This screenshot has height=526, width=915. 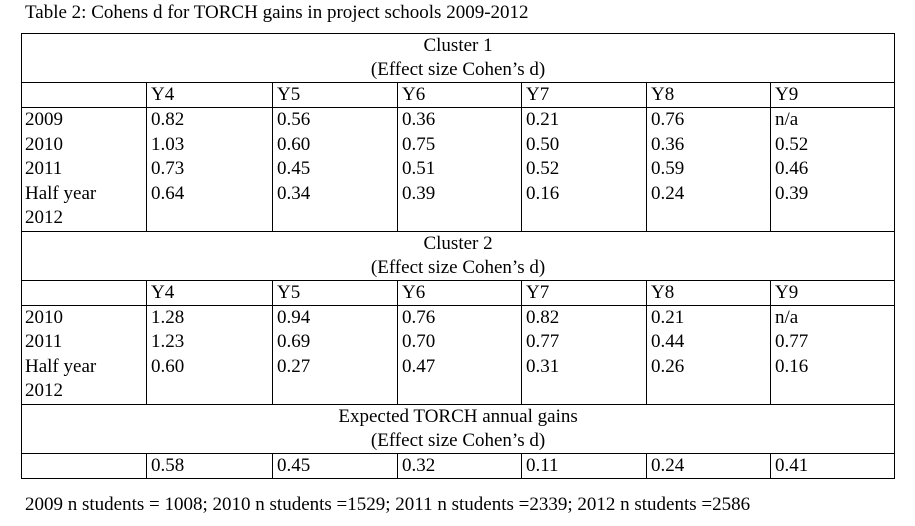 What do you see at coordinates (209, 342) in the screenshot?
I see `table-cell: 1.23` at bounding box center [209, 342].